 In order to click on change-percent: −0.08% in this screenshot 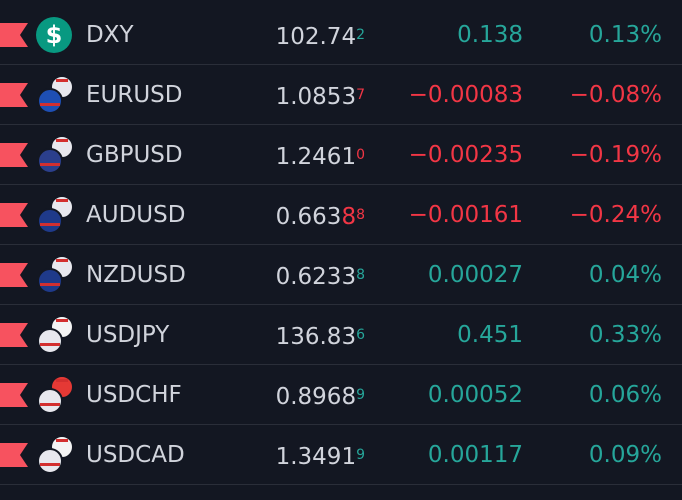, I will do `click(615, 95)`.